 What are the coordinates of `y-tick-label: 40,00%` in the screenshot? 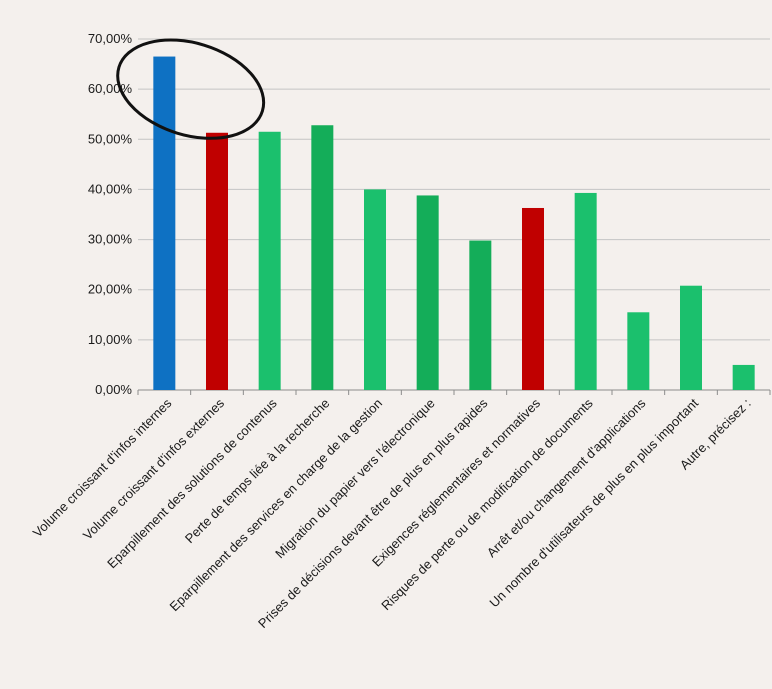 It's located at (110, 188).